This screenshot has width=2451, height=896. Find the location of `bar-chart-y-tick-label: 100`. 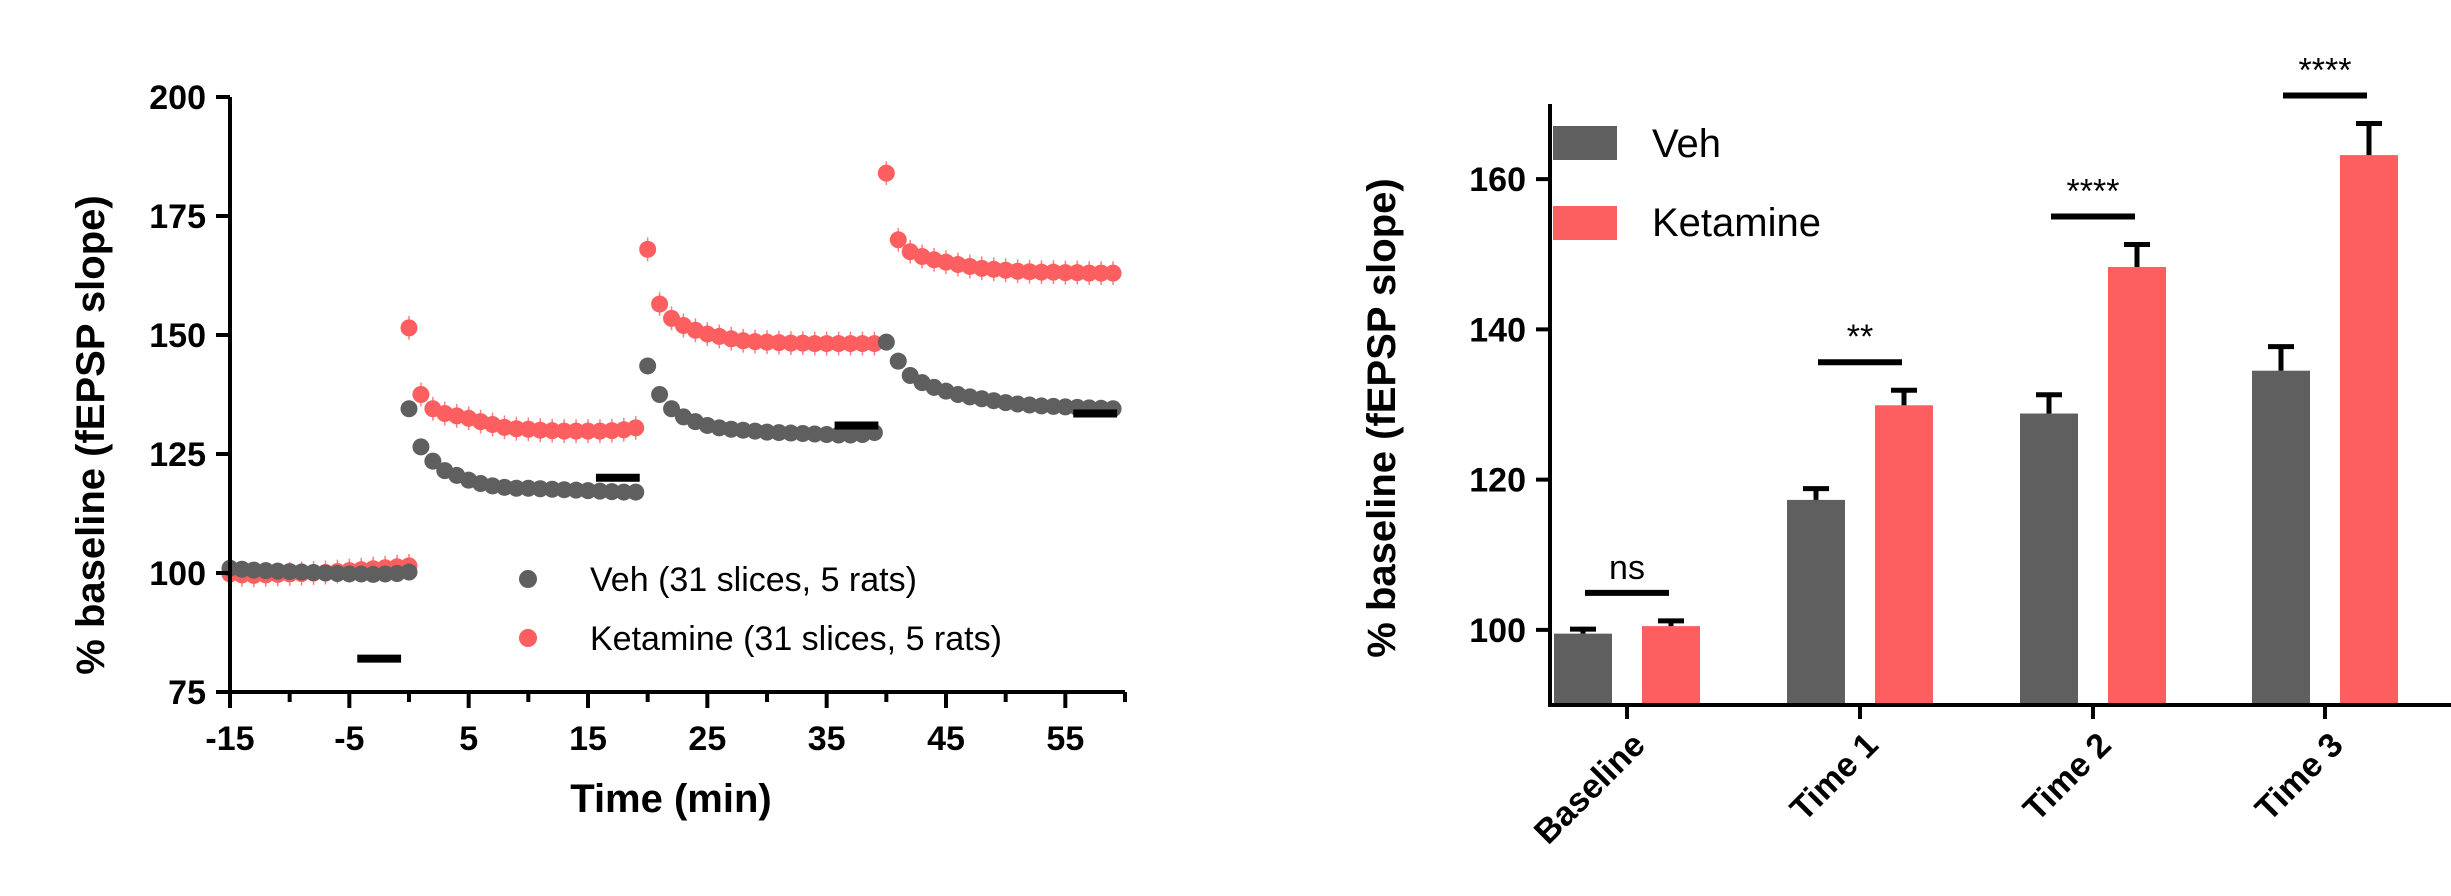

bar-chart-y-tick-label: 100 is located at coordinates (1497, 631).